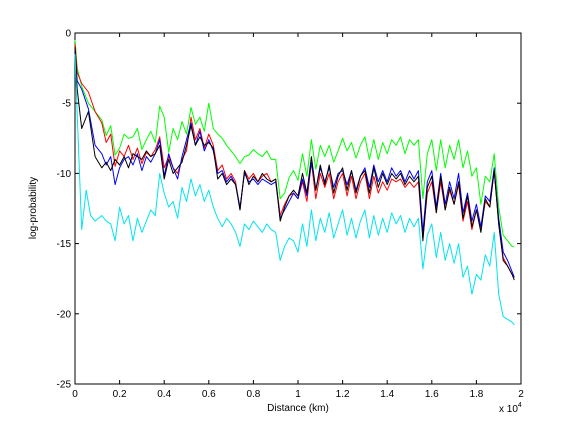 The width and height of the screenshot is (576, 432). Describe the element at coordinates (64, 244) in the screenshot. I see `y-tick-label: -15` at that location.